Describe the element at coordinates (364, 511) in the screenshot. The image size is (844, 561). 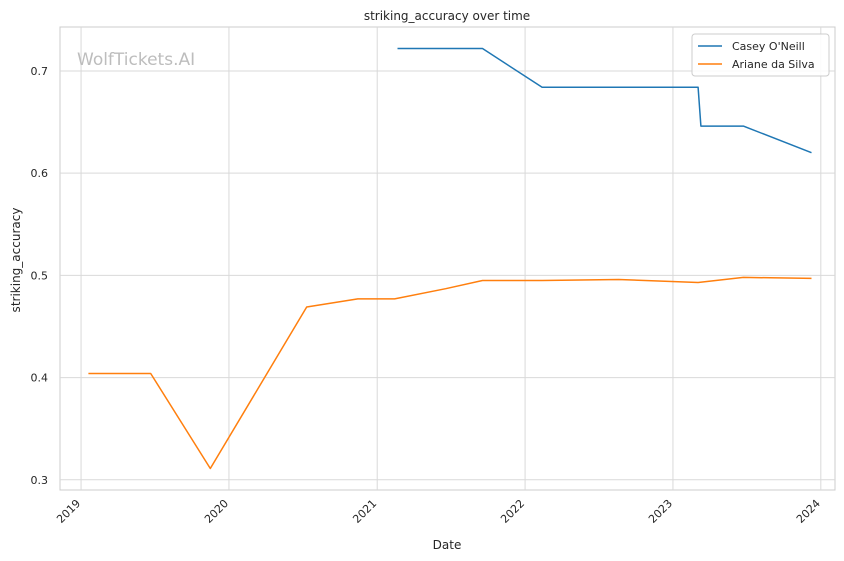
I see `x-tick-label: 2021` at that location.